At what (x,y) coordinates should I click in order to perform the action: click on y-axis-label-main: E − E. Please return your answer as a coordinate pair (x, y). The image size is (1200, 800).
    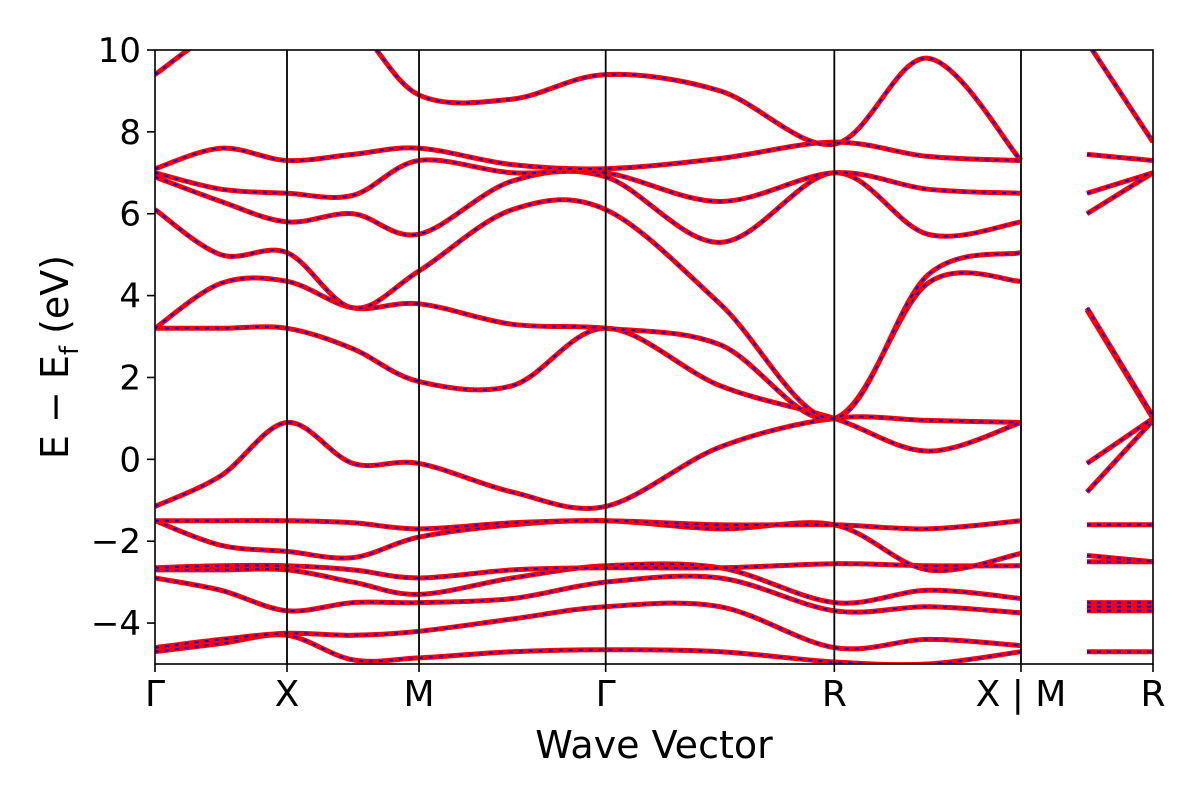
    Looking at the image, I should click on (55, 407).